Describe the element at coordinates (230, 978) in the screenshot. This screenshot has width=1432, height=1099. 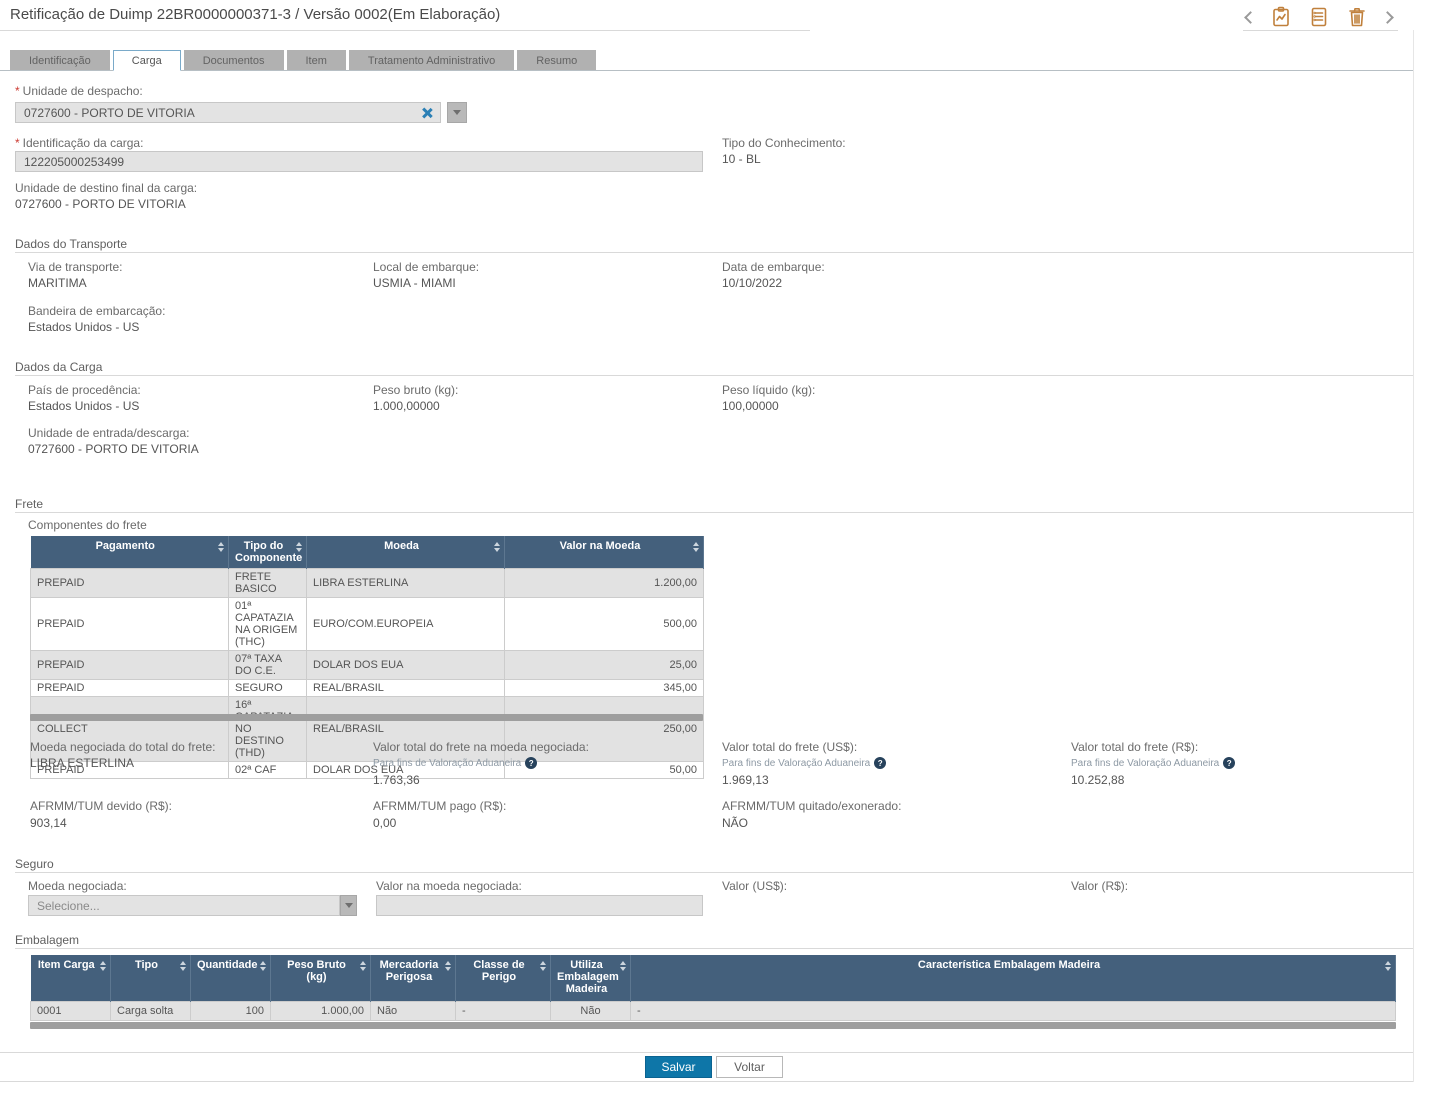
I see `column-header-quantidade: Quantidade` at that location.